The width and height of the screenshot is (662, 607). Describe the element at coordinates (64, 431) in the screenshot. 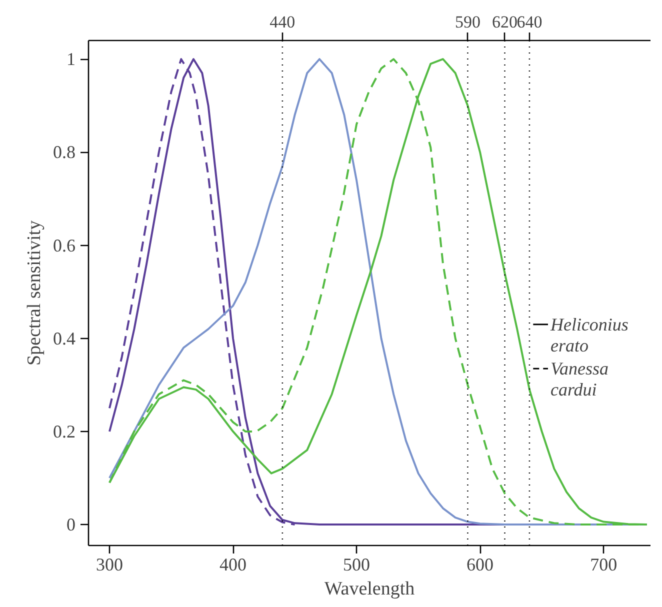

I see `y-tick-label: 0.2` at that location.